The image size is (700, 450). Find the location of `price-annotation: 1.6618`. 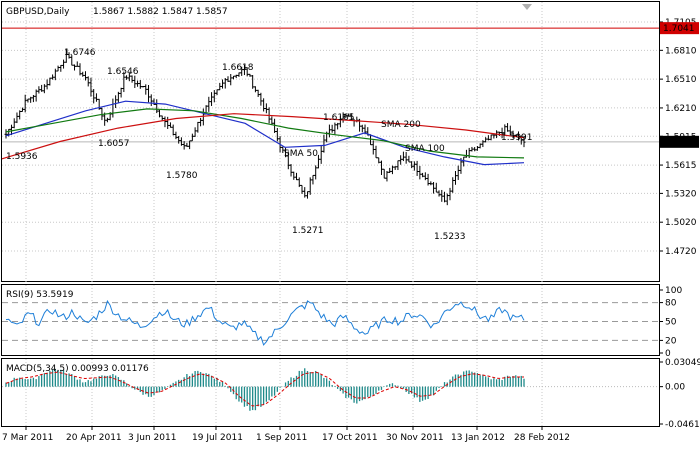

price-annotation: 1.6618 is located at coordinates (238, 68).